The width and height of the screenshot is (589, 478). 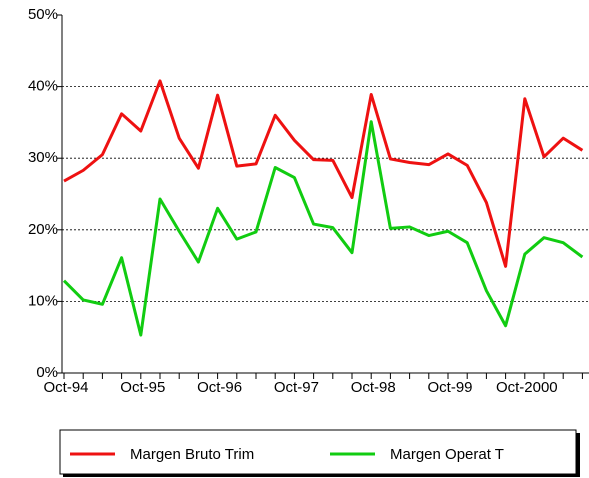 What do you see at coordinates (43, 14) in the screenshot?
I see `y-tick-label: 50%` at bounding box center [43, 14].